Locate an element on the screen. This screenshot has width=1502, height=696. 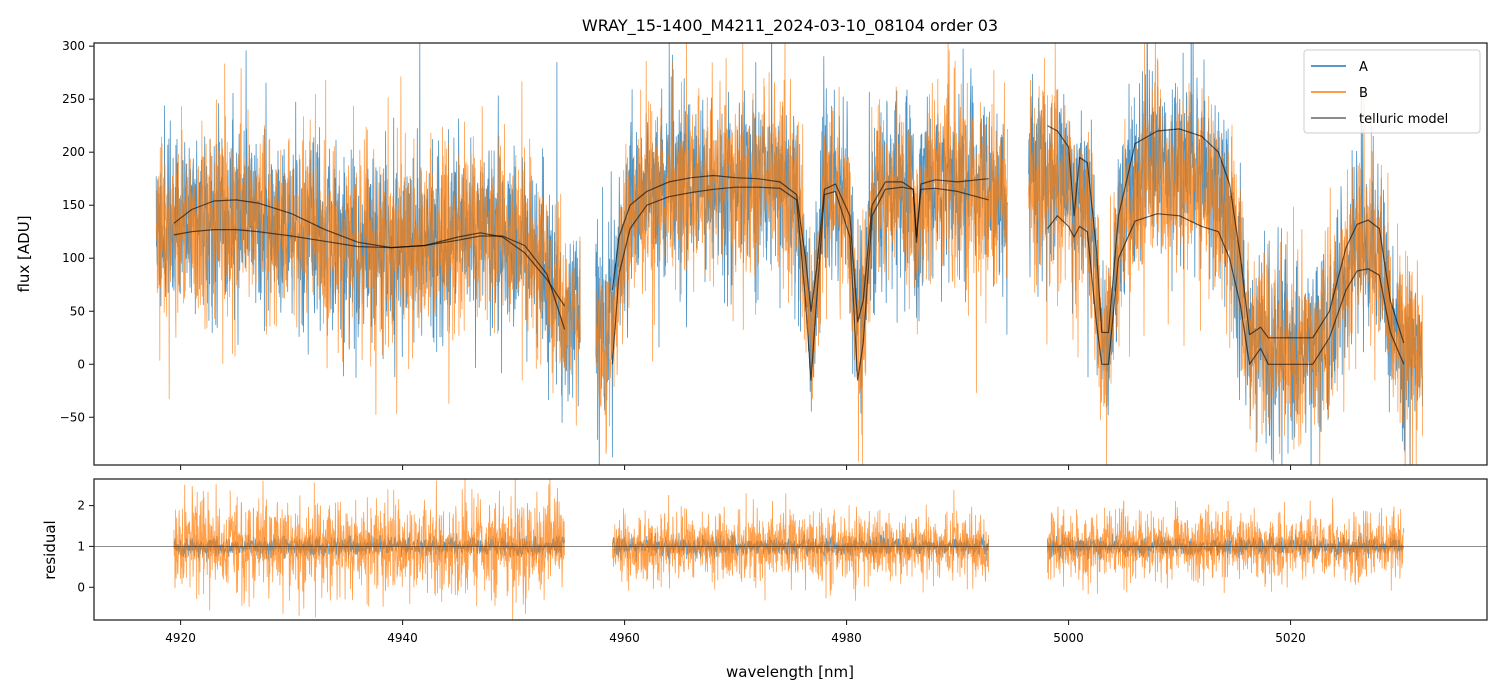
residual-y-axis: 0 1 2 is located at coordinates (85, 546).